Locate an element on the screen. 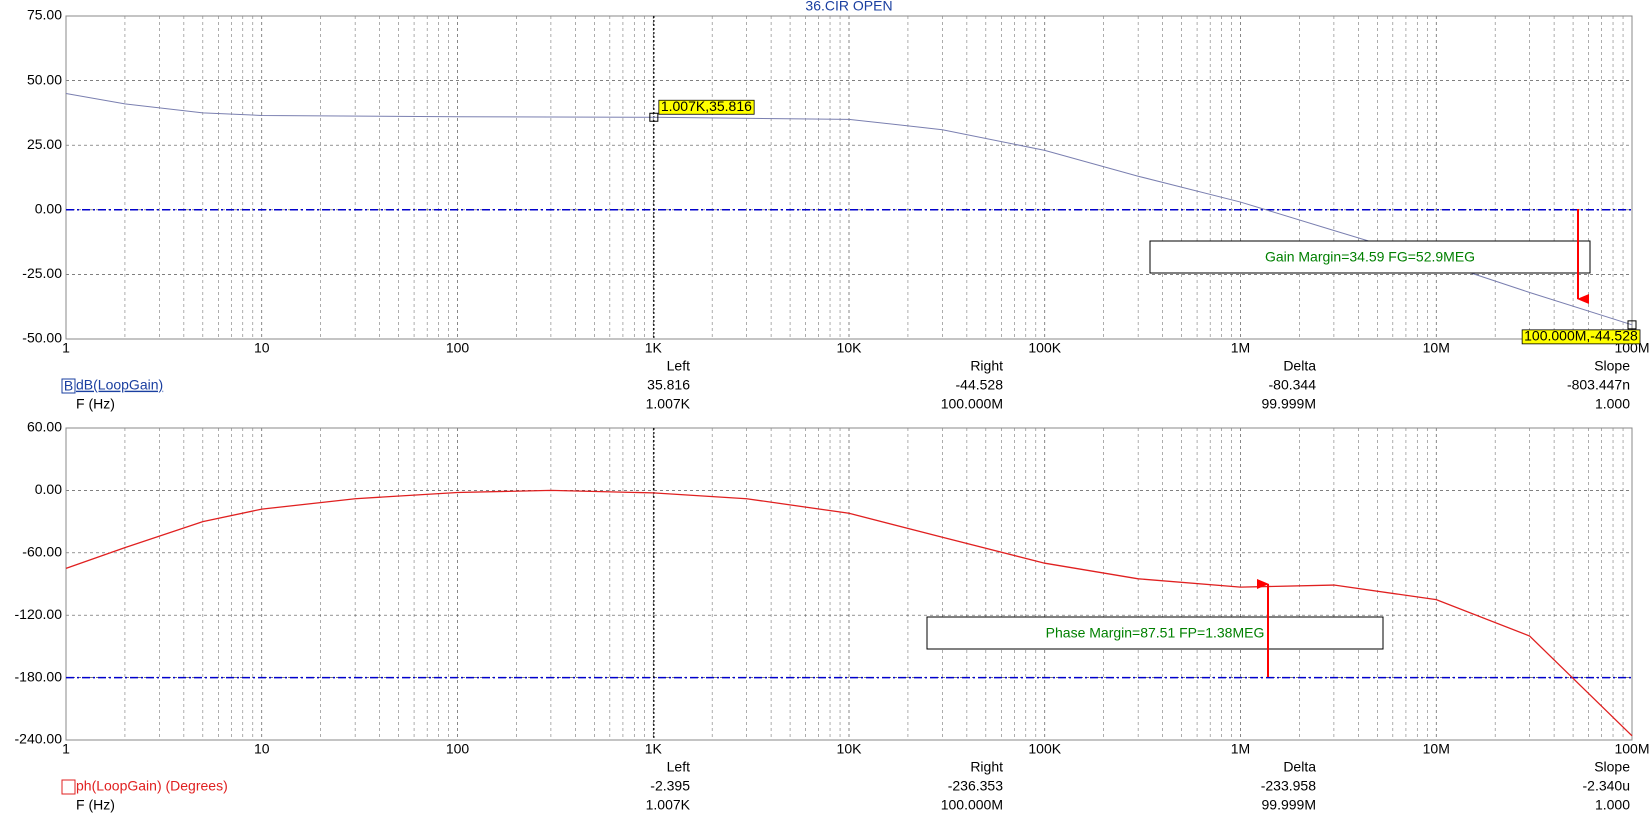 Image resolution: width=1652 pixels, height=822 pixels. readout-value: -2.340u is located at coordinates (1606, 786).